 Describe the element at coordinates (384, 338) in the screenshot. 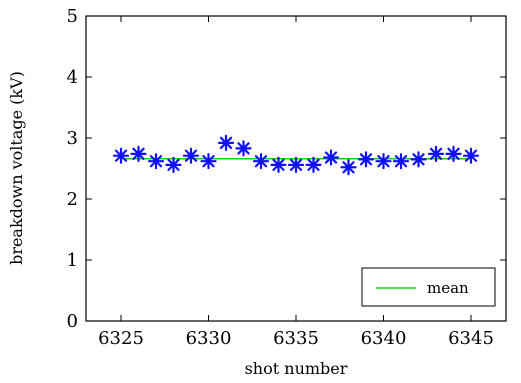

I see `x-tick-label: 6340` at that location.